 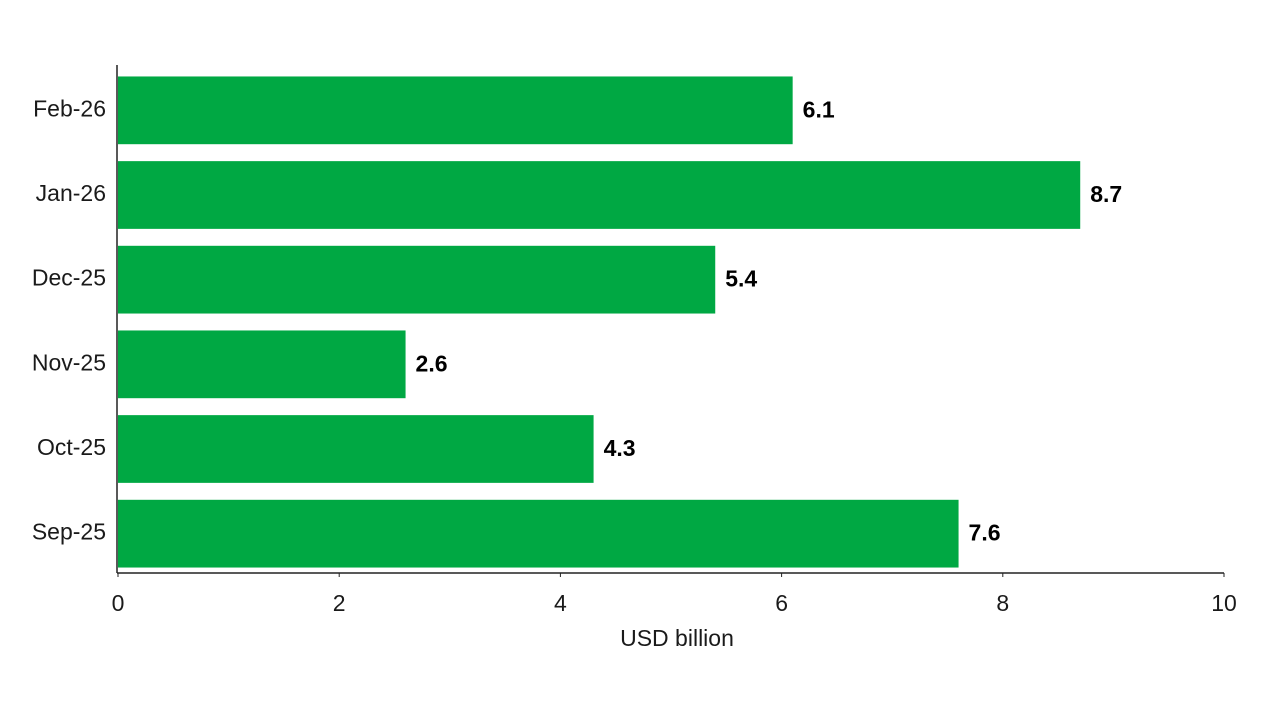 What do you see at coordinates (741, 279) in the screenshot?
I see `value-label: 5.4` at bounding box center [741, 279].